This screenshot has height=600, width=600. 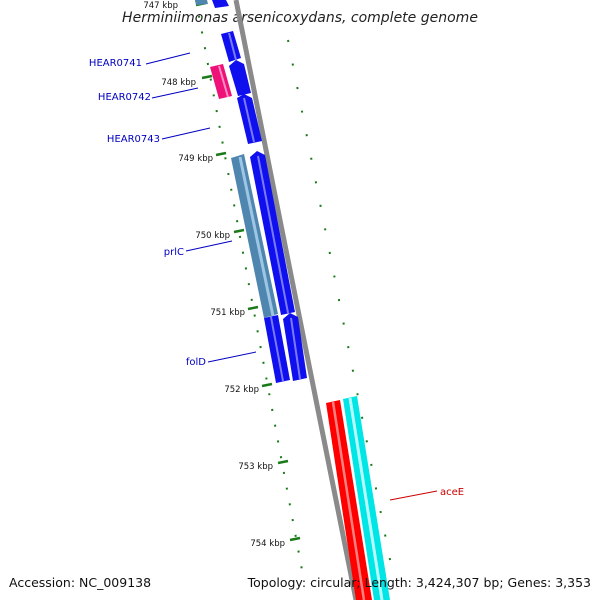 What do you see at coordinates (452, 492) in the screenshot?
I see `gene-label-acee: aceE` at bounding box center [452, 492].